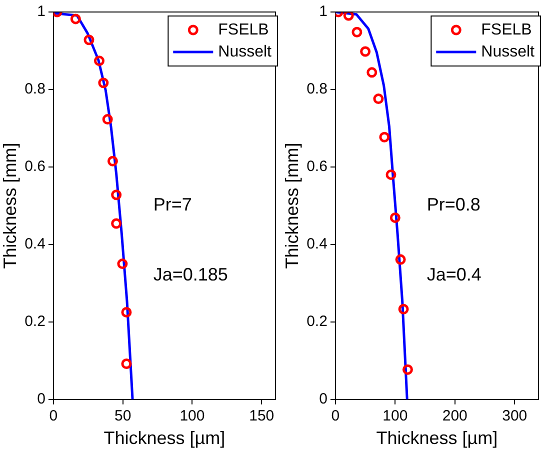 This screenshot has height=452, width=545. Describe the element at coordinates (190, 274) in the screenshot. I see `annotation: Ja=0.185` at that location.